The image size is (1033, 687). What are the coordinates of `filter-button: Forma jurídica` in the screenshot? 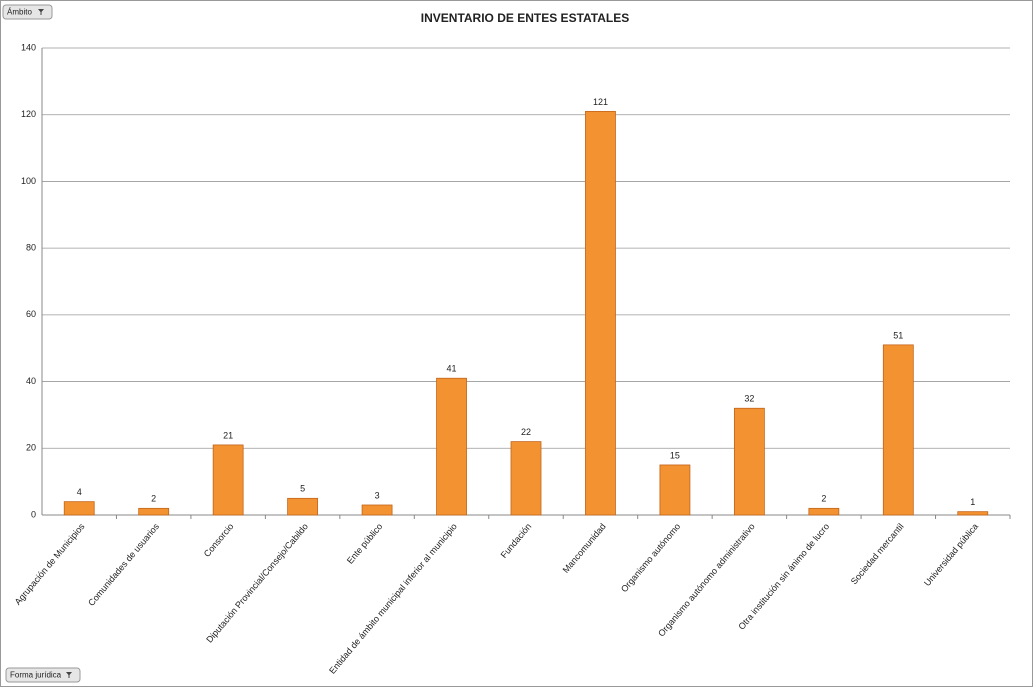 It's located at (43, 675).